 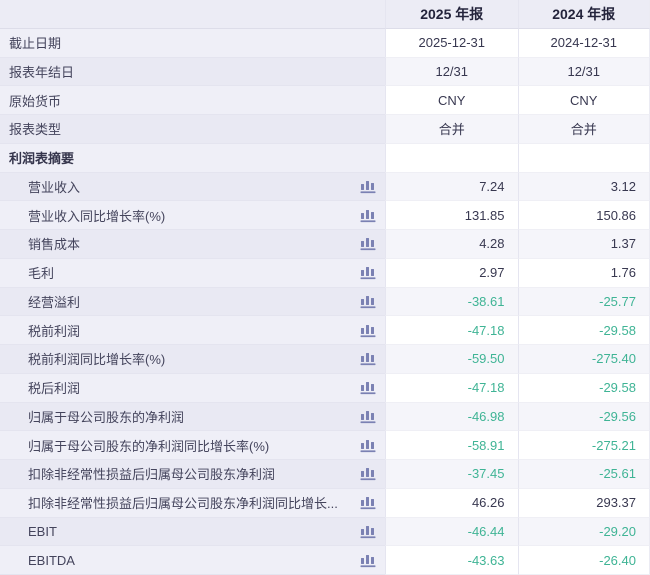 What do you see at coordinates (51, 560) in the screenshot?
I see `row-label: EBITDA` at bounding box center [51, 560].